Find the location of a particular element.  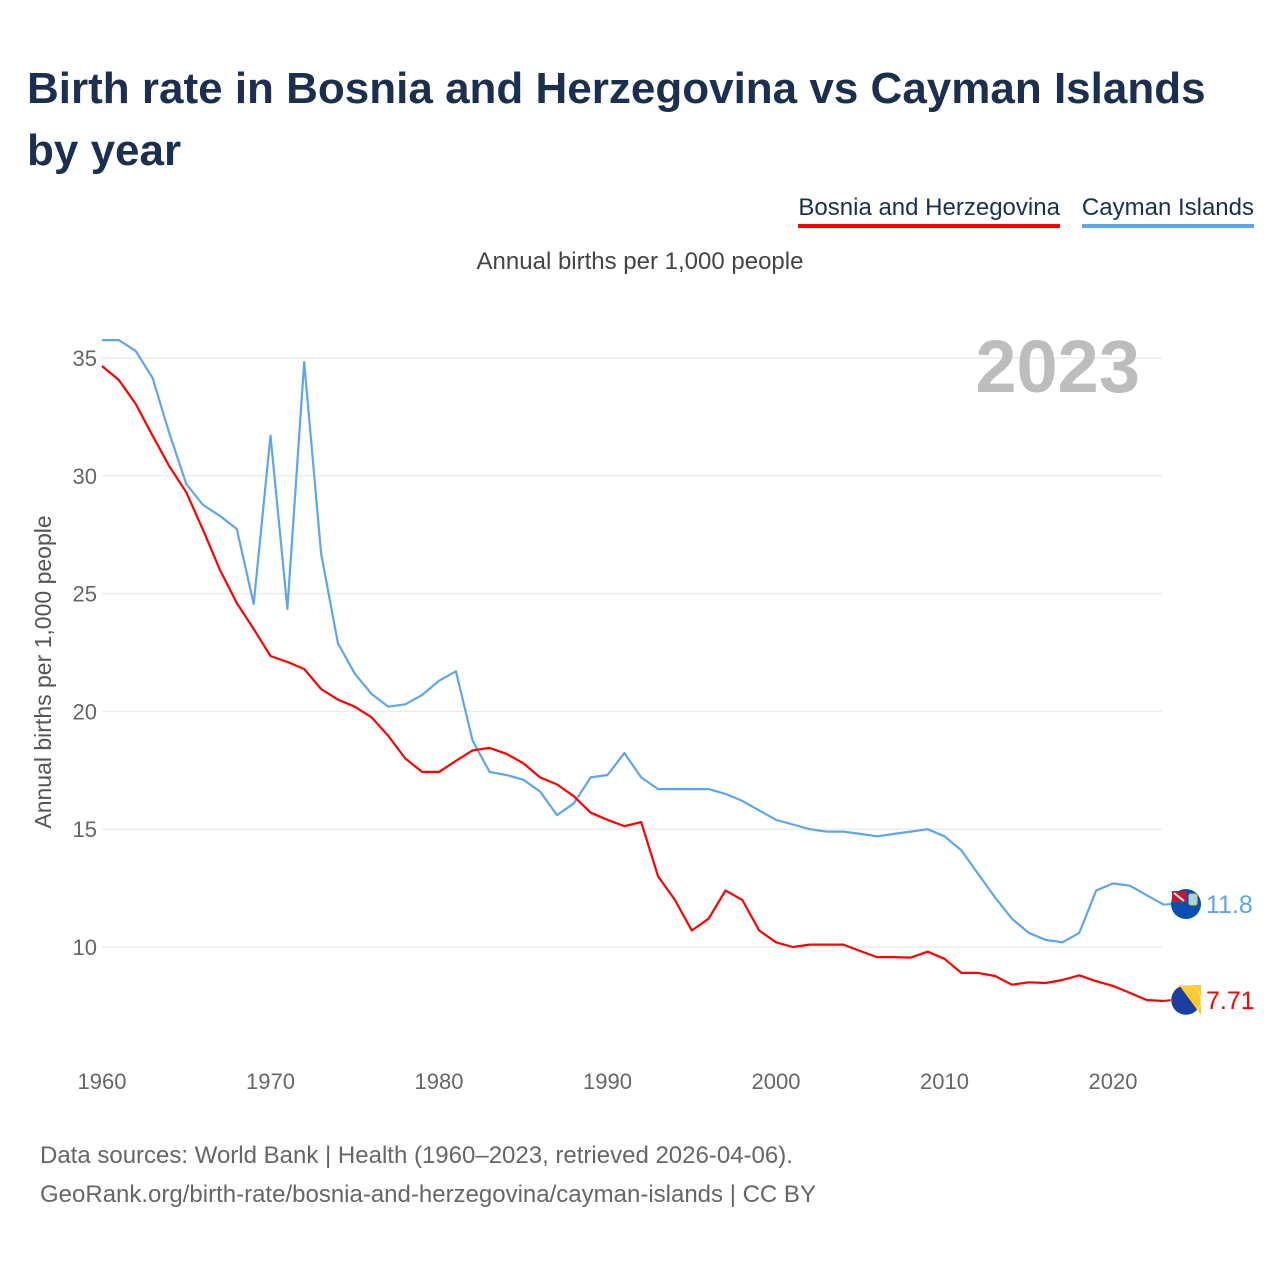

x-tick-label: 1980 is located at coordinates (439, 1081).